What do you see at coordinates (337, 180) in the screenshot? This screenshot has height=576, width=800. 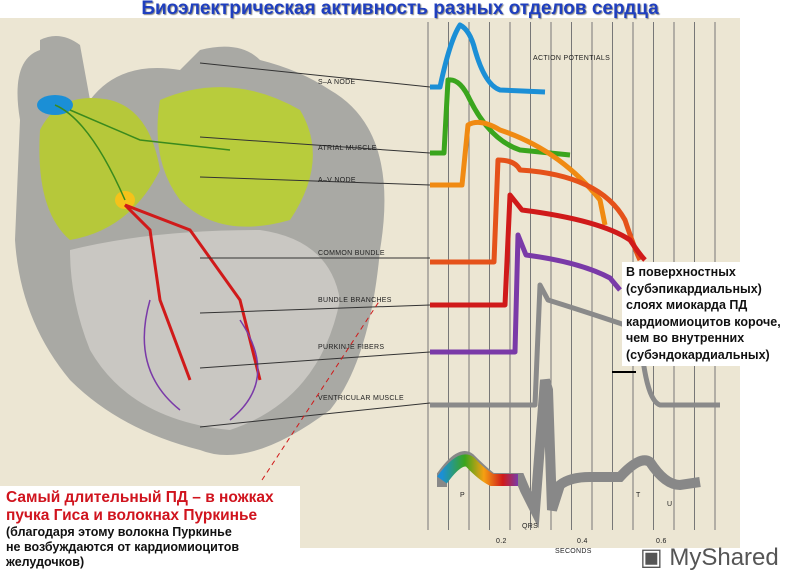 I see `structure-label: A–V NODE` at bounding box center [337, 180].